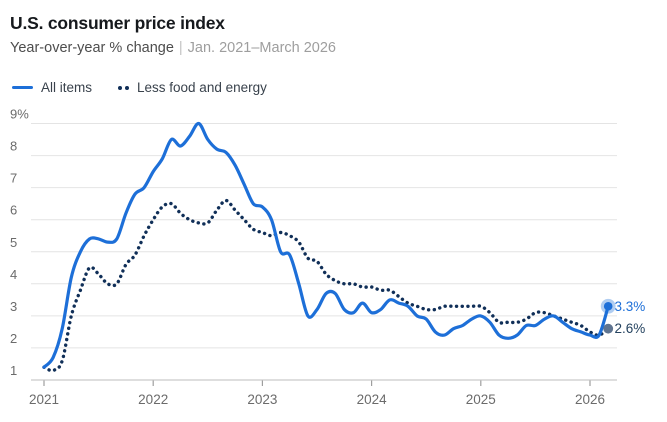 Image resolution: width=667 pixels, height=422 pixels. I want to click on chart-title: U.S. consumer price index, so click(117, 23).